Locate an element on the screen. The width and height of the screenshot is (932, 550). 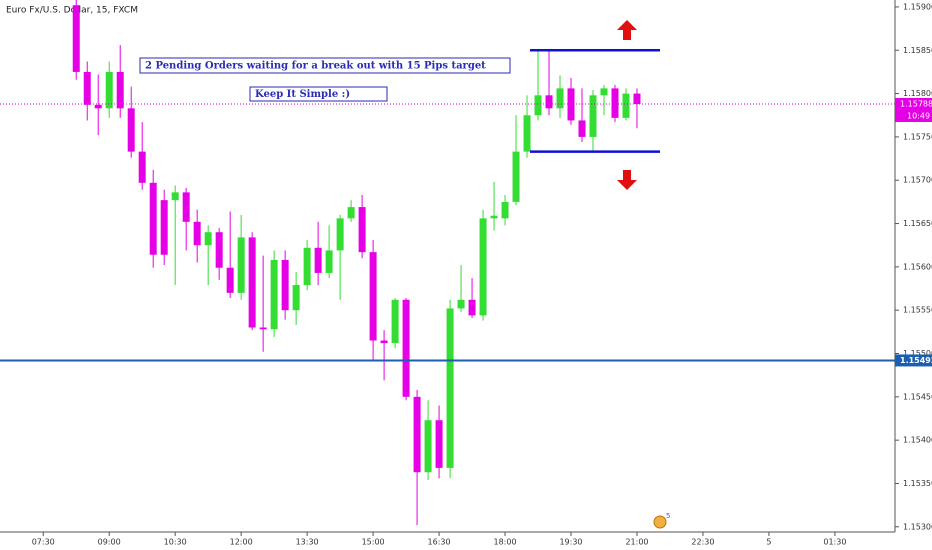
event-count: 5 is located at coordinates (668, 516).